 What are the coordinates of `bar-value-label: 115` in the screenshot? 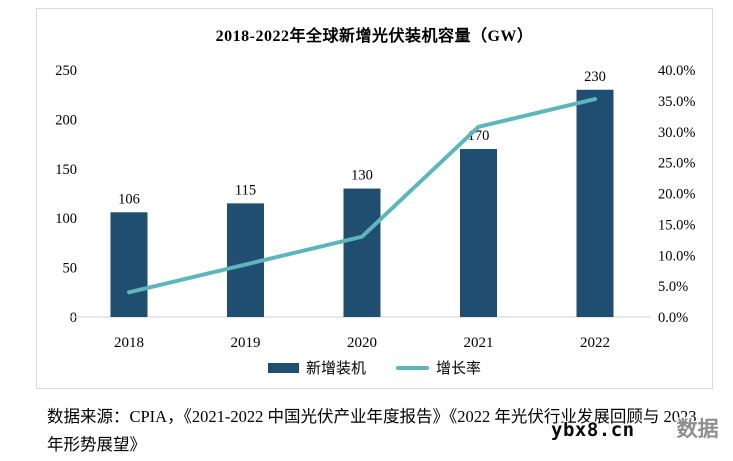 It's located at (245, 190).